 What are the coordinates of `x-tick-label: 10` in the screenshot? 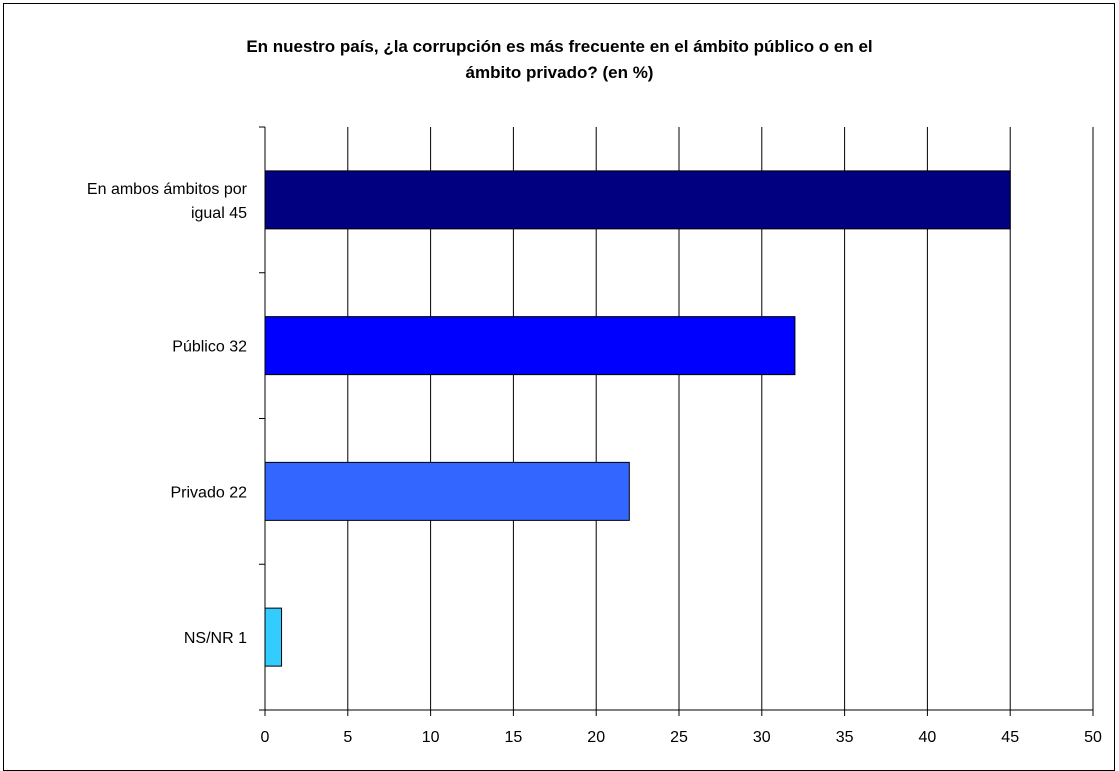 It's located at (431, 737).